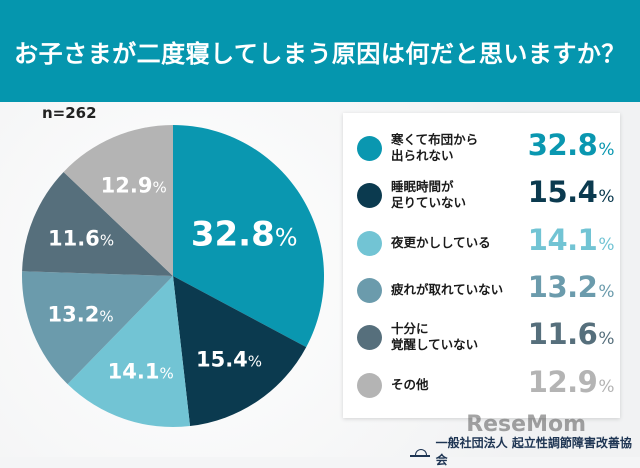 This screenshot has height=468, width=640. Describe the element at coordinates (571, 286) in the screenshot. I see `legend-value: 13.2%` at that location.